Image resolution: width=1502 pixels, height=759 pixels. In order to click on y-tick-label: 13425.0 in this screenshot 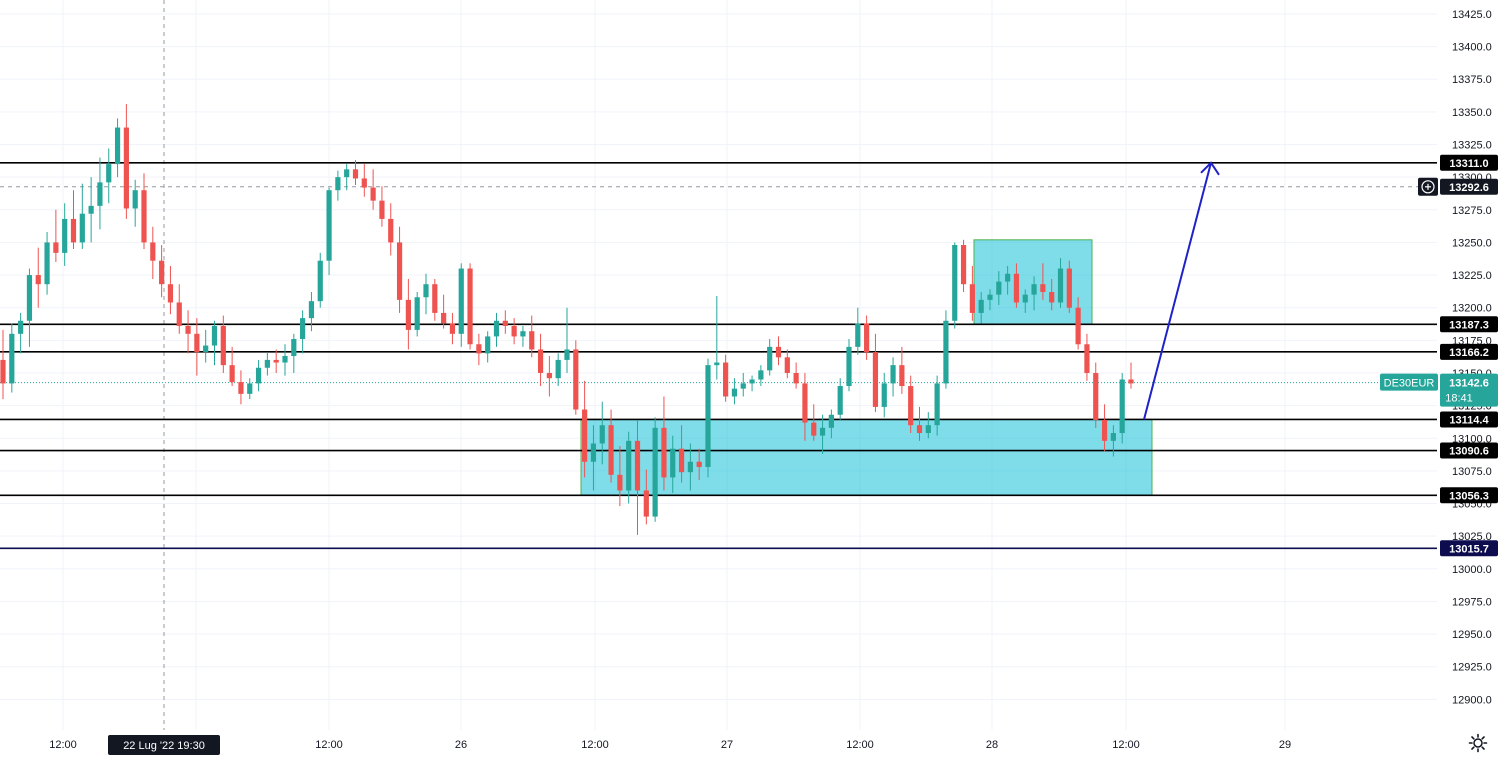, I will do `click(1472, 15)`.